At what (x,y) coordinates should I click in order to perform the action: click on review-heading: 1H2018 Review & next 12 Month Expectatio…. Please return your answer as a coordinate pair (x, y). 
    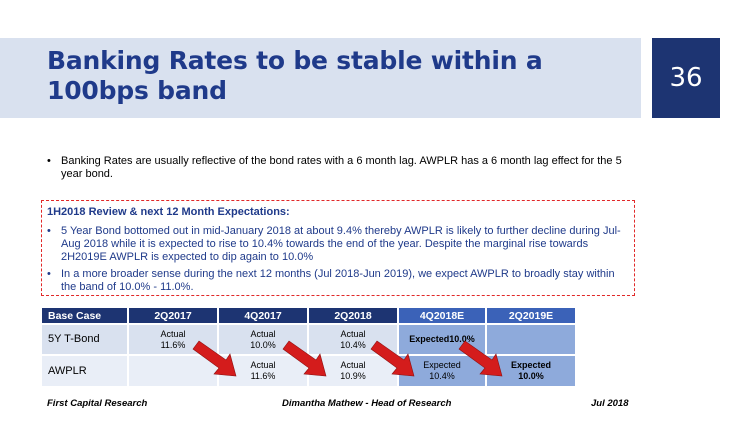
    Looking at the image, I should click on (168, 212).